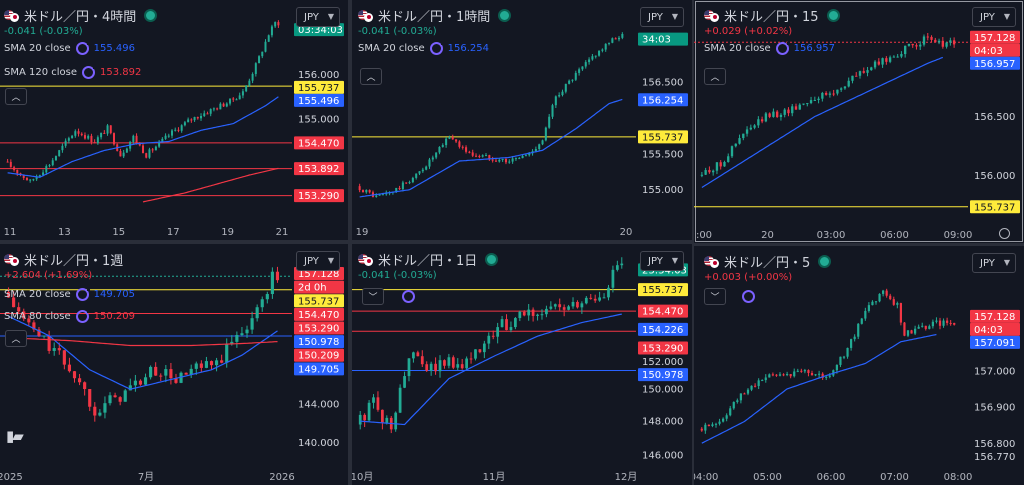 The image size is (1024, 485). What do you see at coordinates (958, 477) in the screenshot?
I see `x-axis-tick-label: 08:00` at bounding box center [958, 477].